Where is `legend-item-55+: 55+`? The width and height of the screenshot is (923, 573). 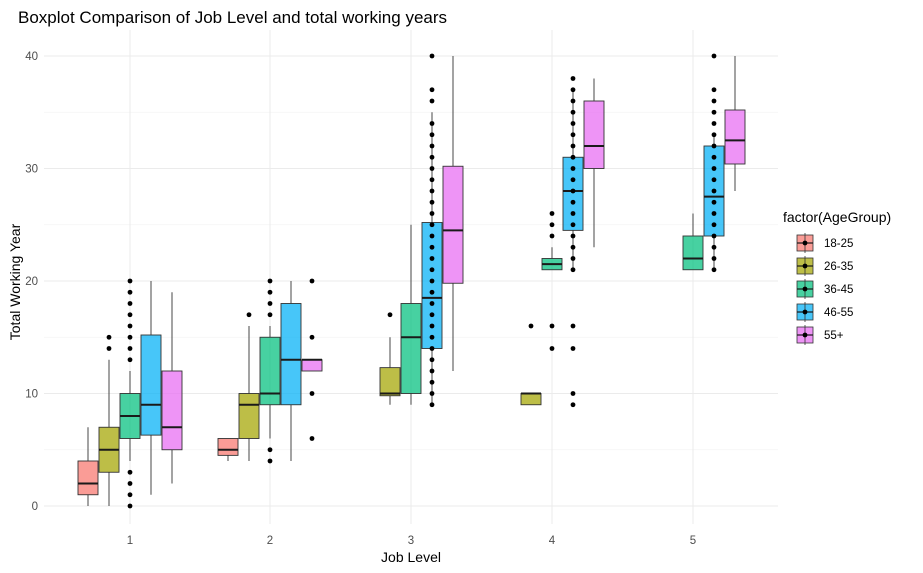
legend-item-55+: 55+ is located at coordinates (820, 335).